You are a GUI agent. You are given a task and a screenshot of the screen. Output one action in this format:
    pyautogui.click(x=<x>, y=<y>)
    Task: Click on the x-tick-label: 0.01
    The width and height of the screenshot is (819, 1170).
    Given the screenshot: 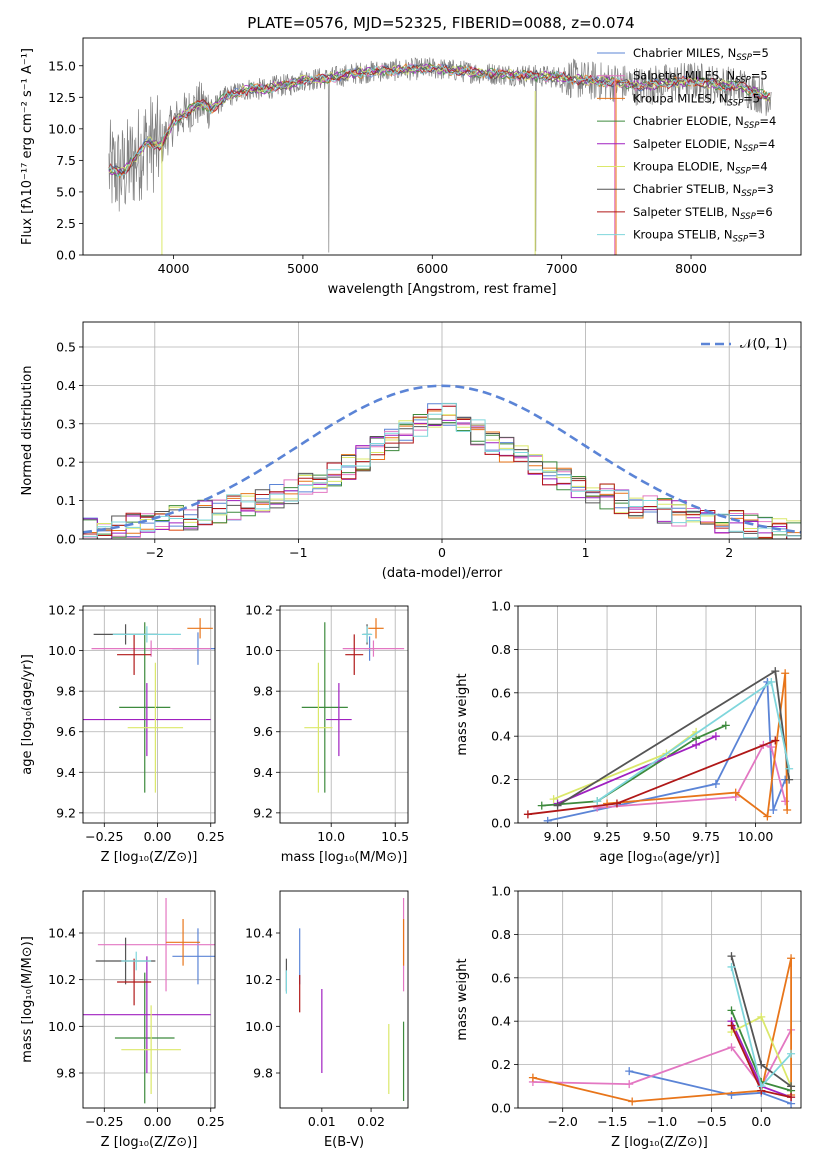 What is the action you would take?
    pyautogui.click(x=322, y=1121)
    